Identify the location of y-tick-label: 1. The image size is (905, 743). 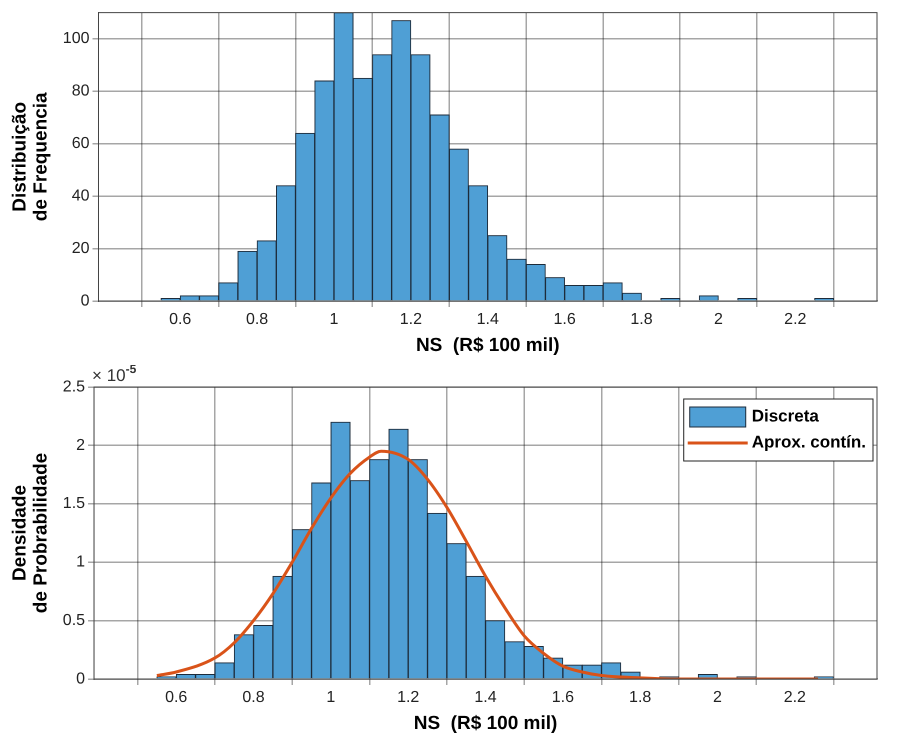
(81, 562).